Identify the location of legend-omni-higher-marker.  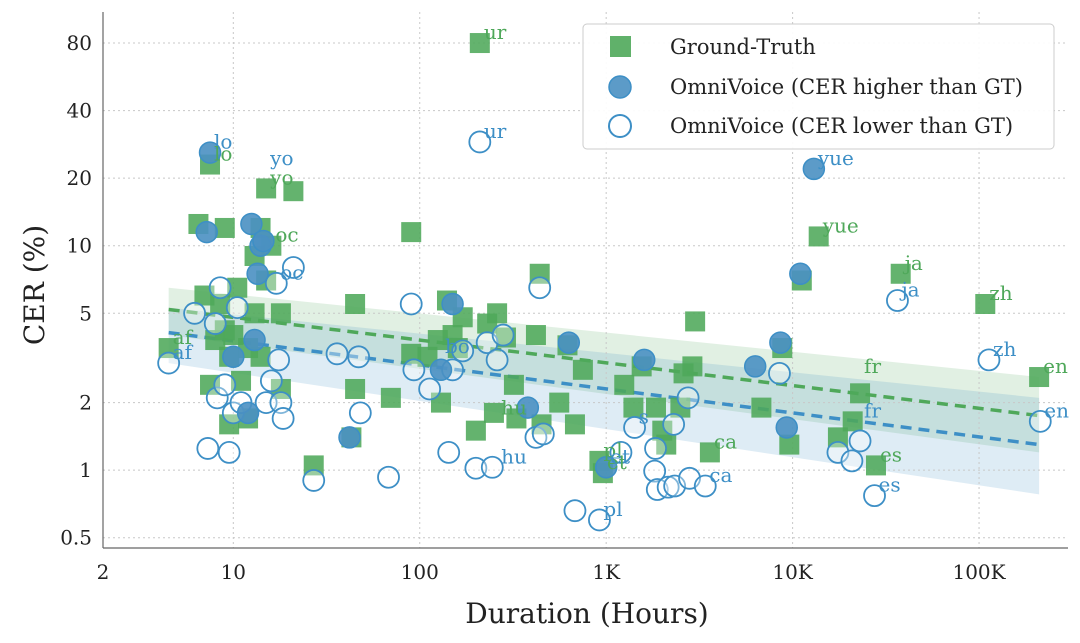
(620, 87).